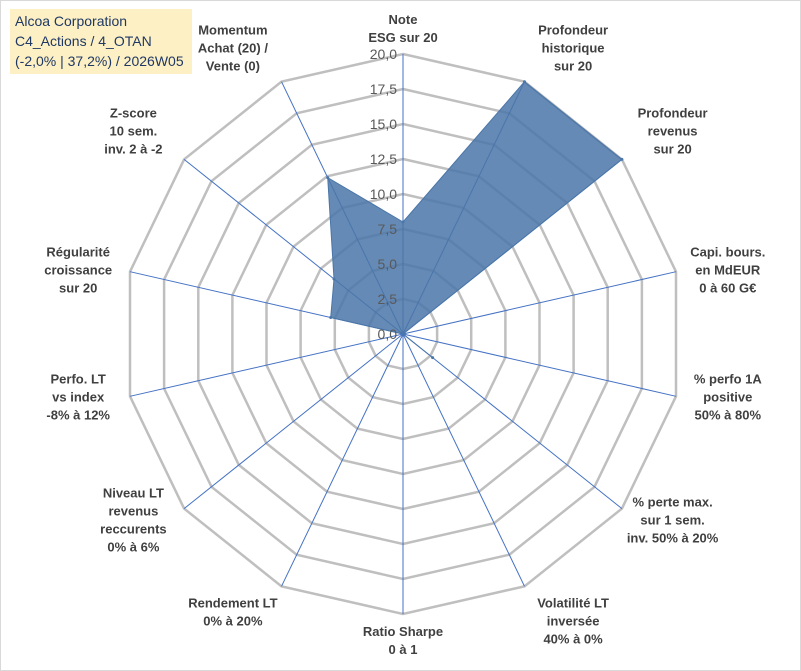  I want to click on axis-label-13-line-2: Vente (0), so click(233, 65).